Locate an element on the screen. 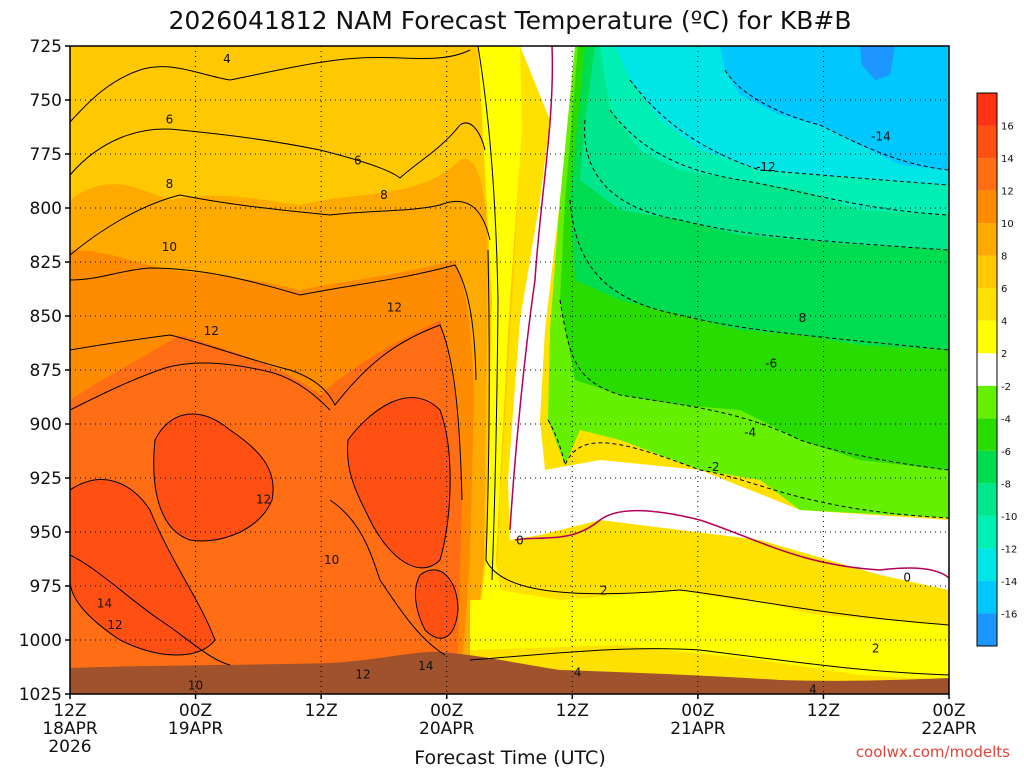 The image size is (1024, 768). contour-minus8 is located at coordinates (766, 185).